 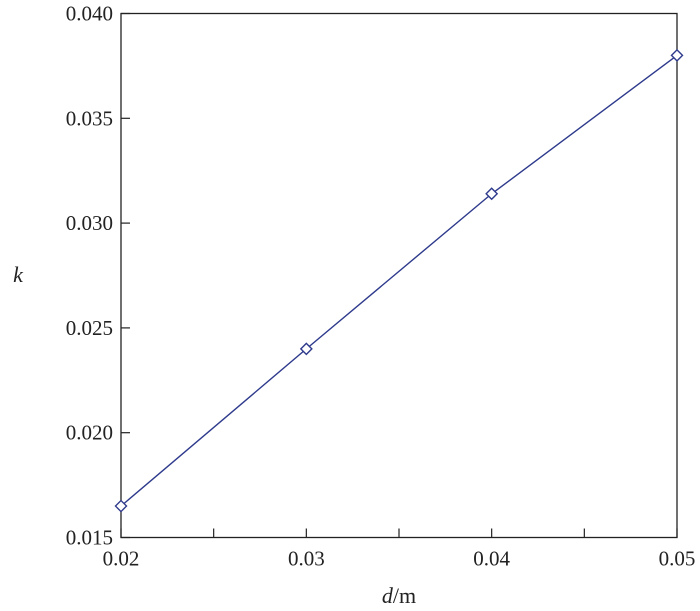 I want to click on x-axis-ticks: 0.02 0.03 0.04 0.05, so click(x=399, y=549).